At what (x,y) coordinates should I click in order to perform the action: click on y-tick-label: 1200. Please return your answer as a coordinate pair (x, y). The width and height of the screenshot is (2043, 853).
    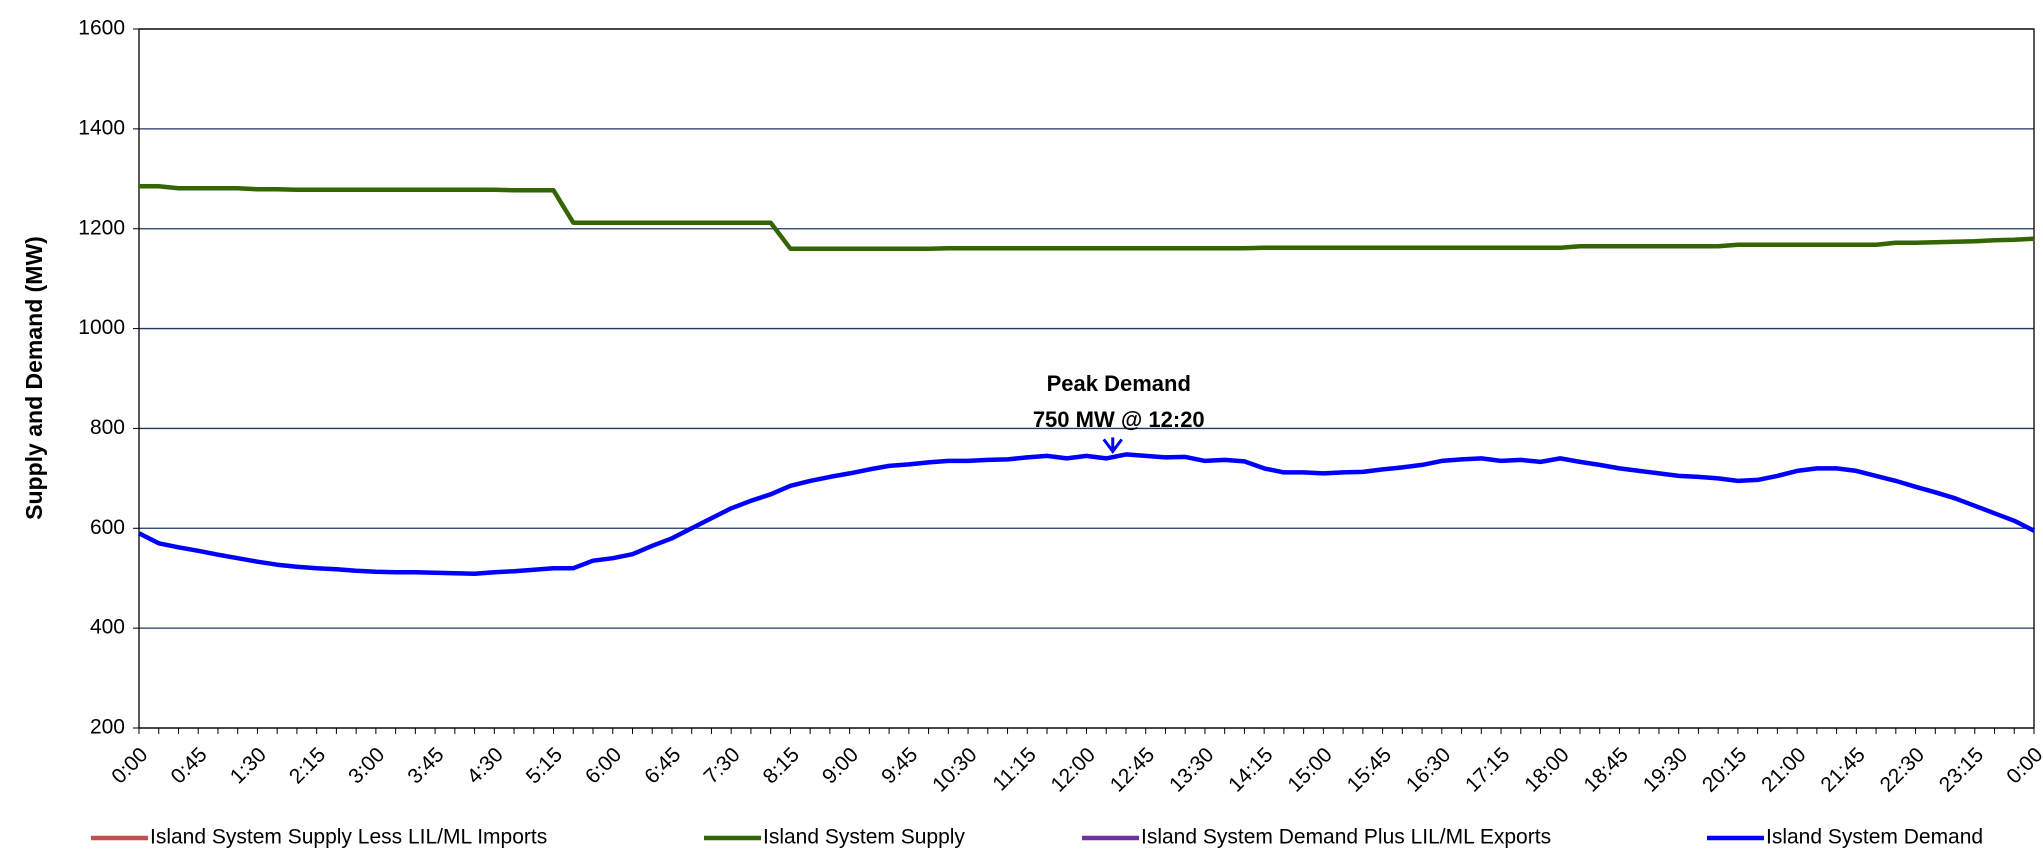
    Looking at the image, I should click on (101, 227).